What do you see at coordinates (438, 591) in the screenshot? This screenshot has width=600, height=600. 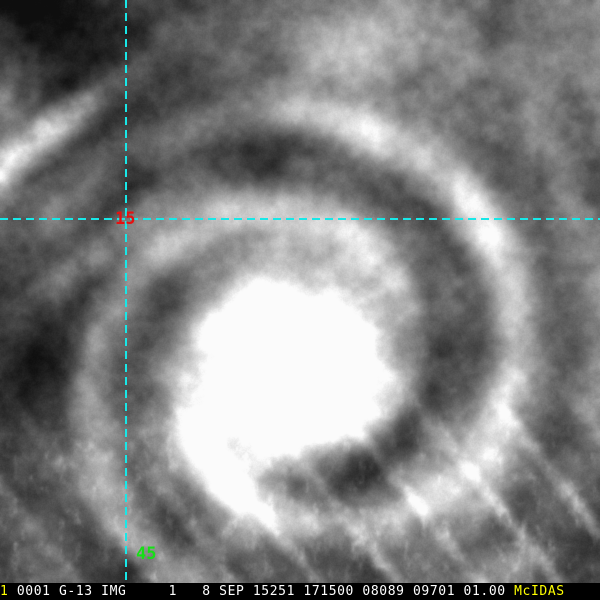 I see `status-field-10: 09701` at bounding box center [438, 591].